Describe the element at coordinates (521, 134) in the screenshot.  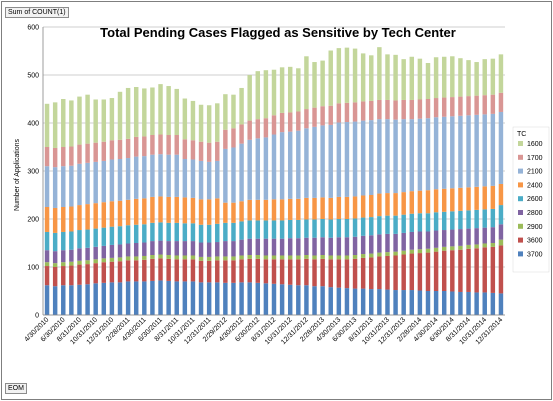
I see `legend-title: TC` at that location.